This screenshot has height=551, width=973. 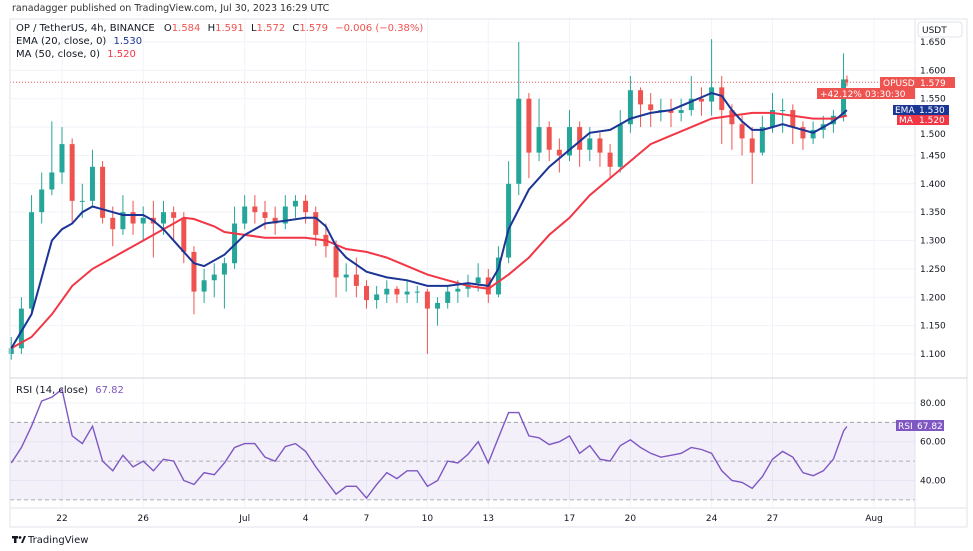 What do you see at coordinates (920, 426) in the screenshot?
I see `rsi-tag: RSI 67.82` at bounding box center [920, 426].